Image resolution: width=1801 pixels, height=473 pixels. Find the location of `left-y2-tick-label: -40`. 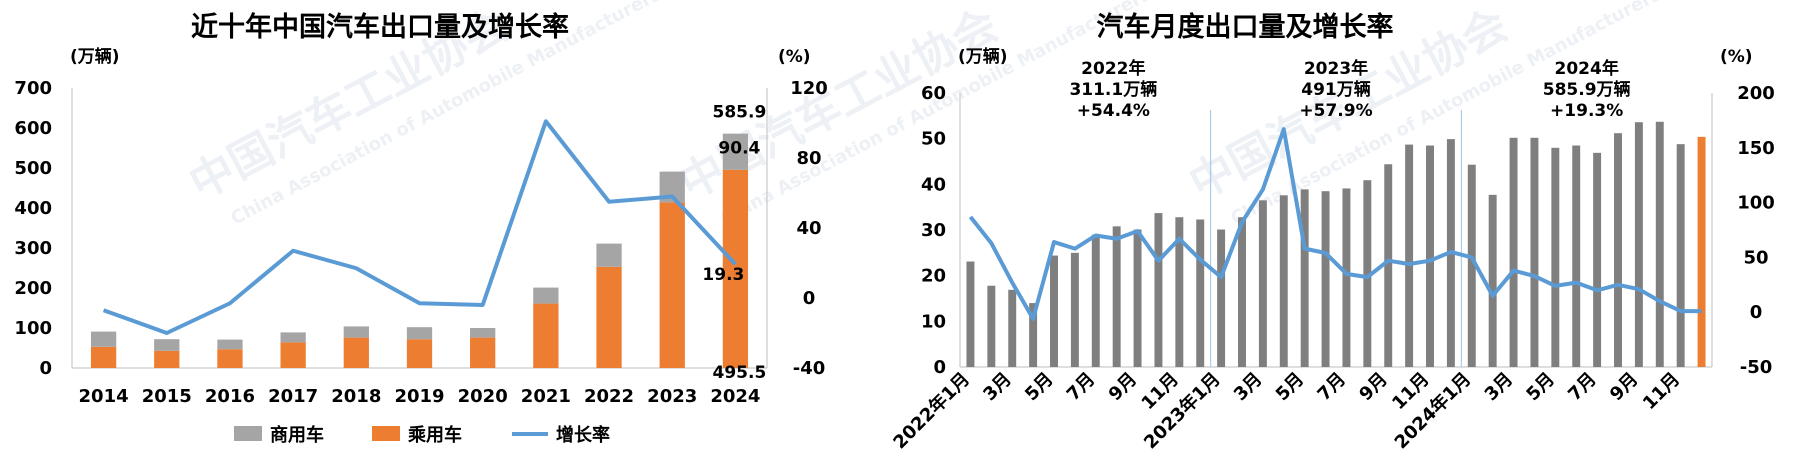

left-y2-tick-label: -40 is located at coordinates (809, 368).